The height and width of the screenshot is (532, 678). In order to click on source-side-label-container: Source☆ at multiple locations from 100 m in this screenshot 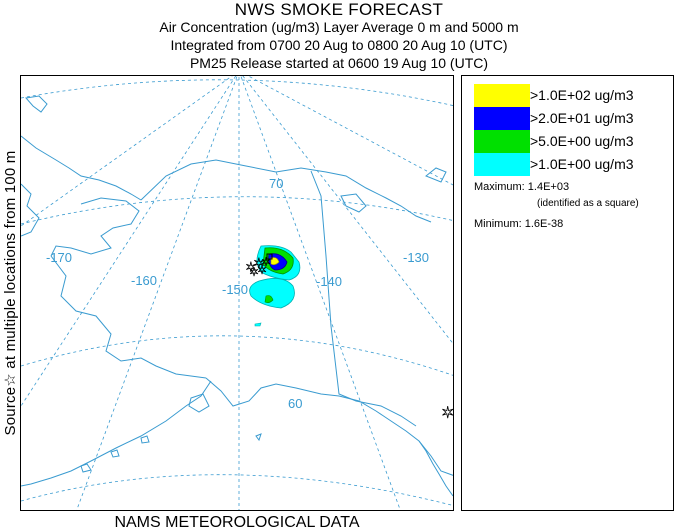, I will do `click(10, 293)`.